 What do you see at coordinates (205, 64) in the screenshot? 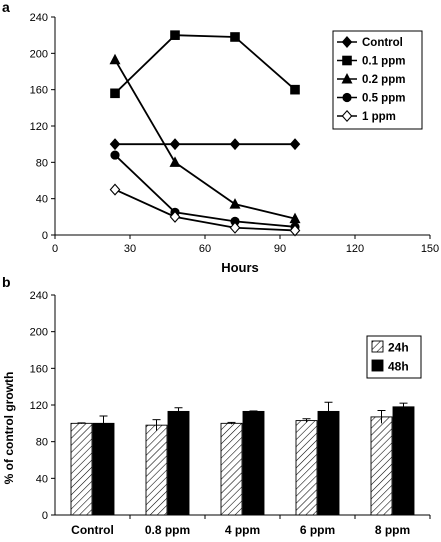
I see `series-0-1-ppm` at bounding box center [205, 64].